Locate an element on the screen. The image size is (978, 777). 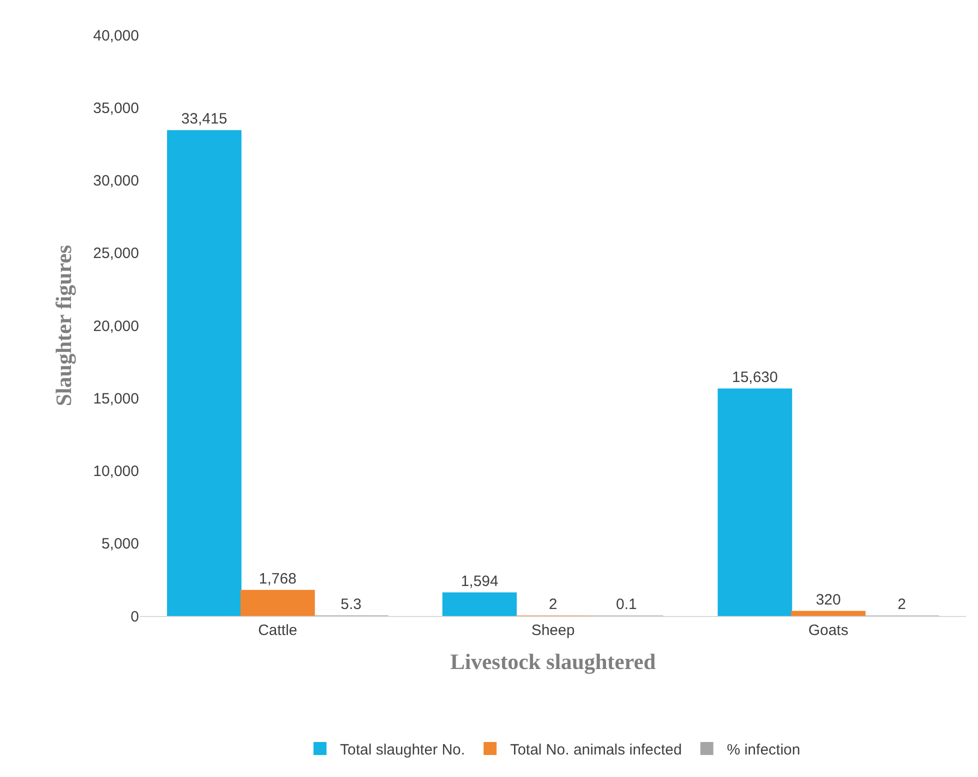
legend-label: % infection is located at coordinates (763, 749).